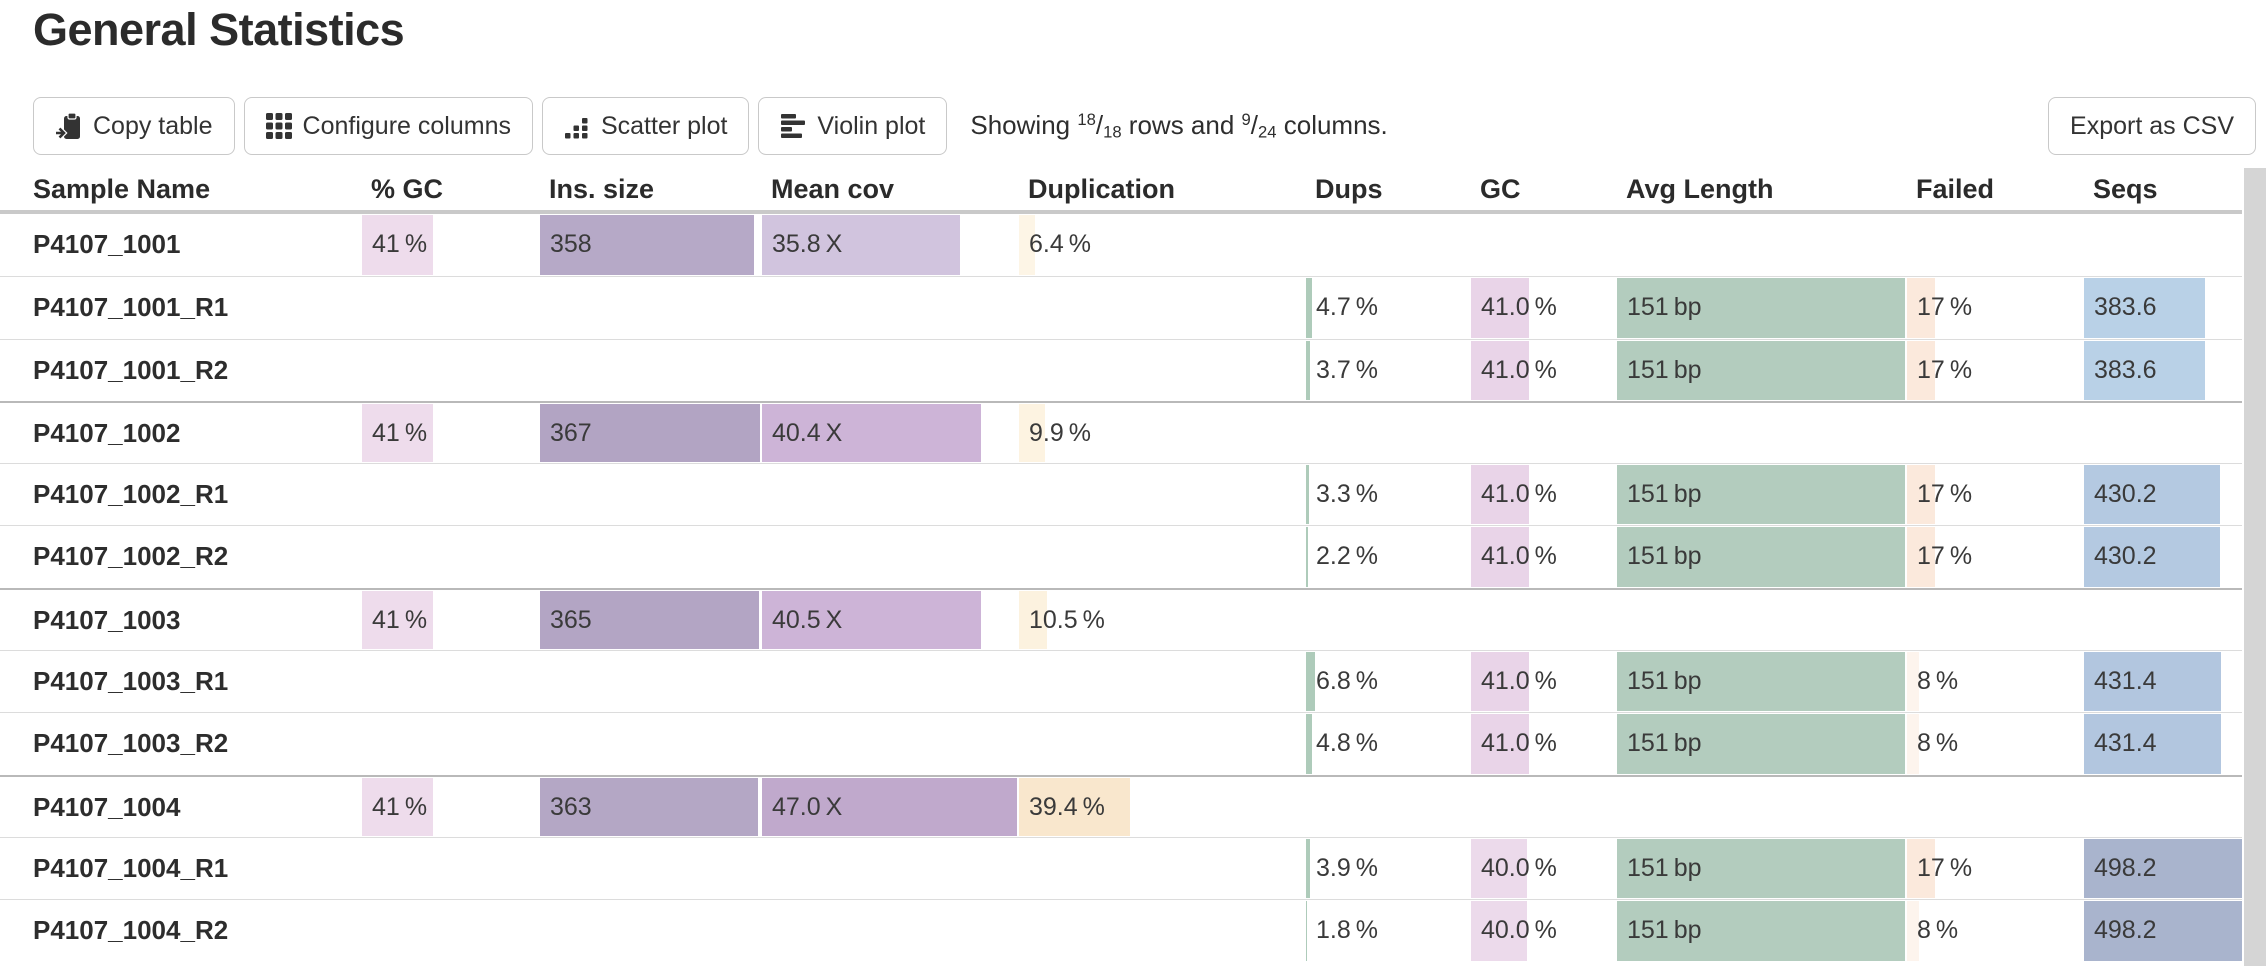 The image size is (2266, 966). What do you see at coordinates (134, 126) in the screenshot?
I see `copy-table-button: Copy table` at bounding box center [134, 126].